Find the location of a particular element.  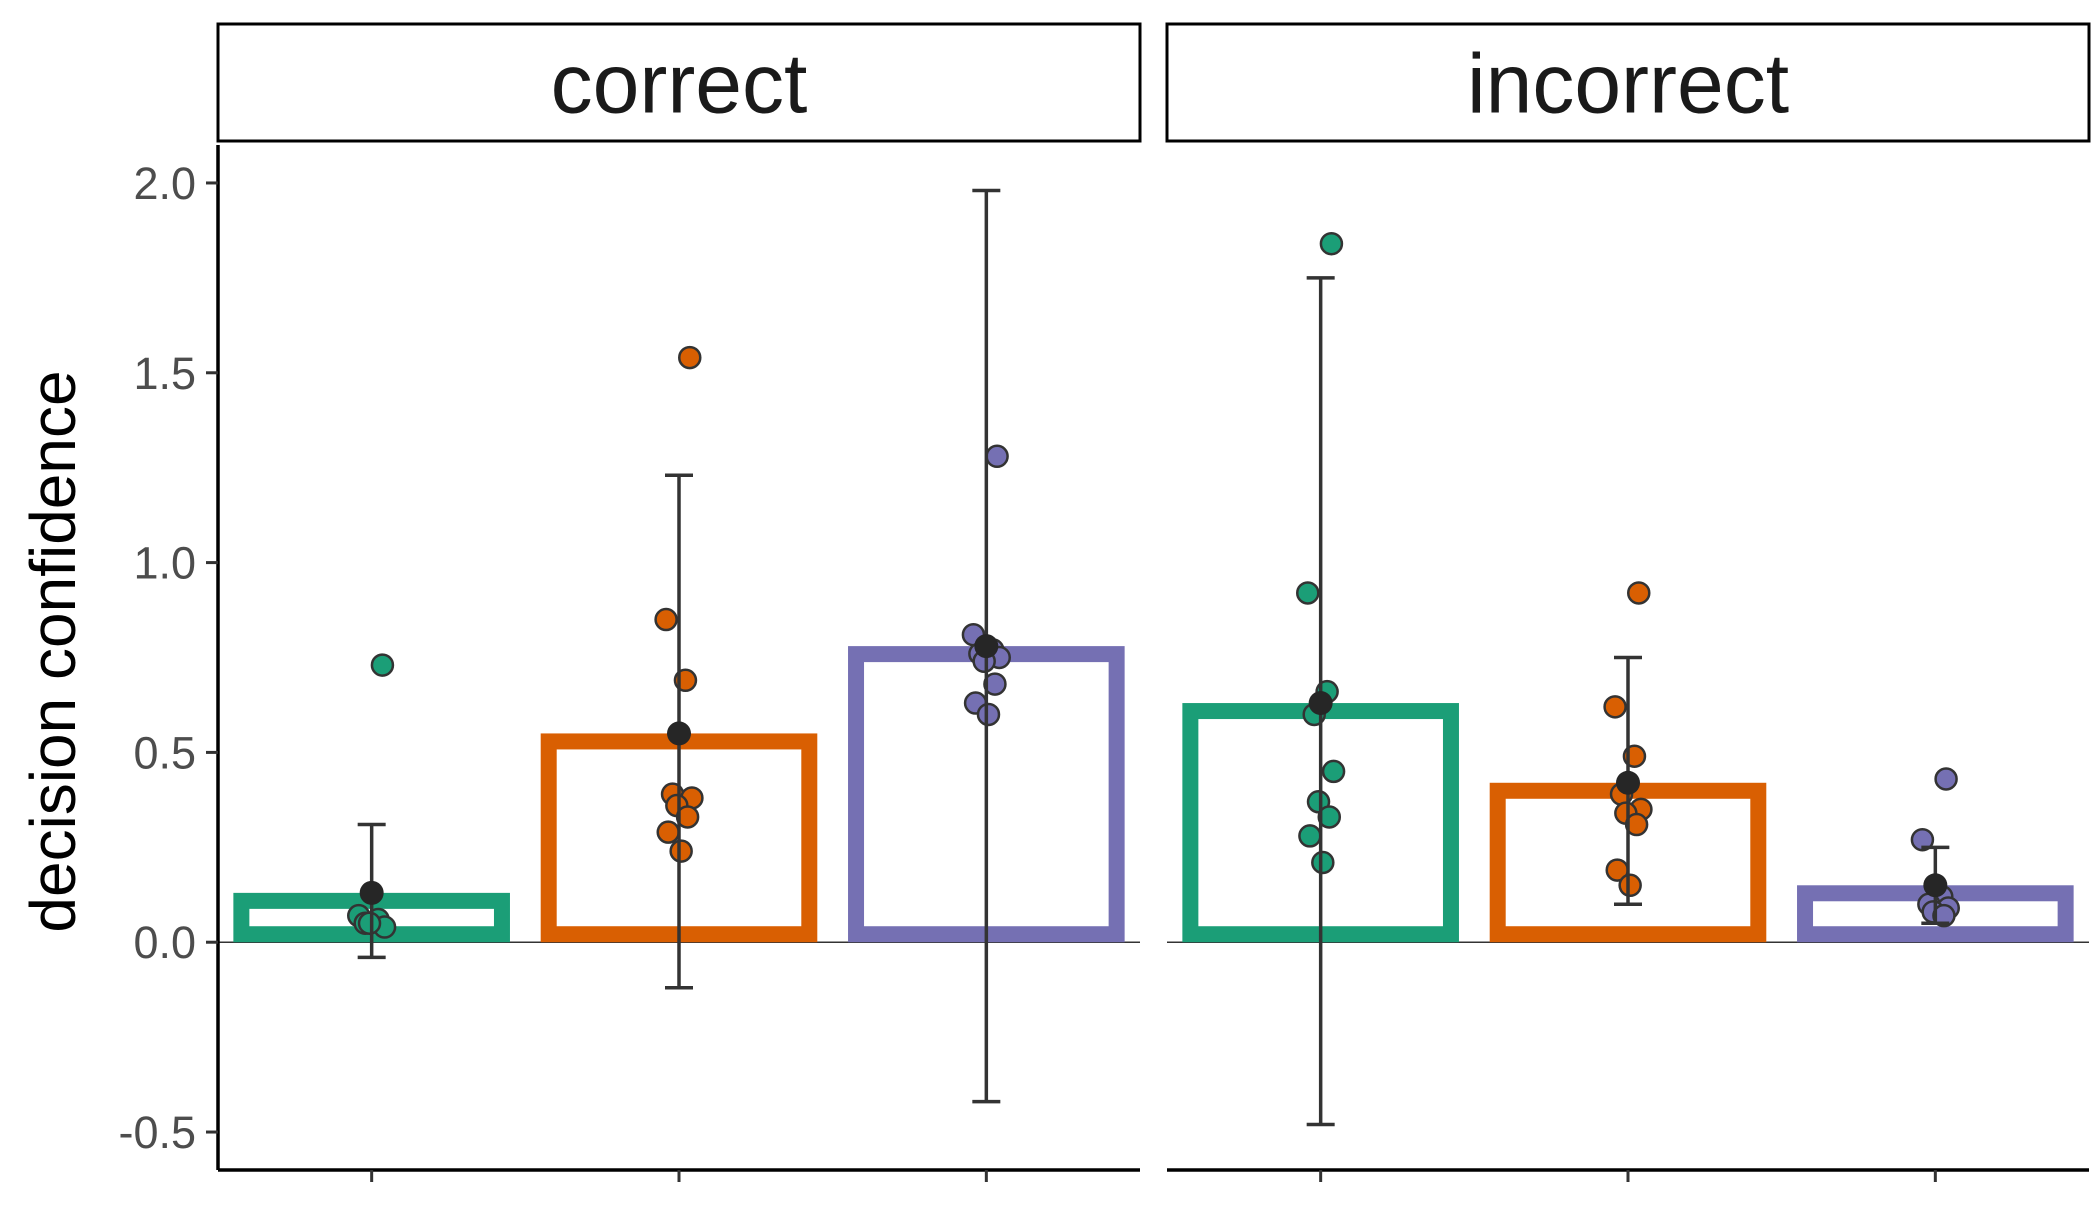

y-tick-label: -0.5 is located at coordinates (157, 1132).